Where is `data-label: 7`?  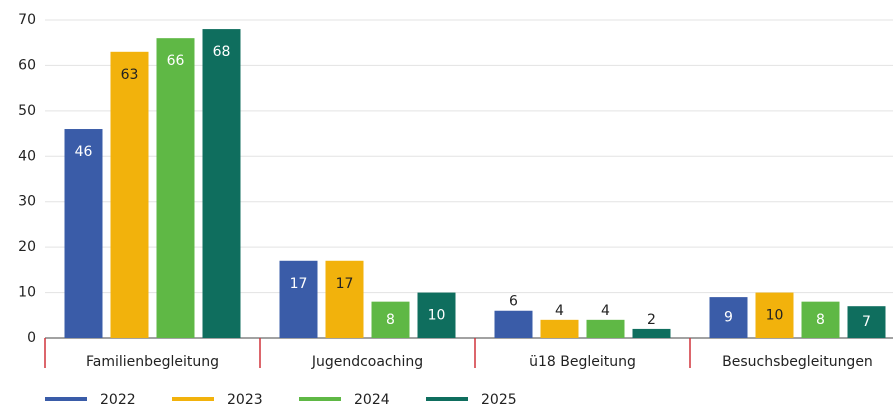 data-label: 7 is located at coordinates (866, 322).